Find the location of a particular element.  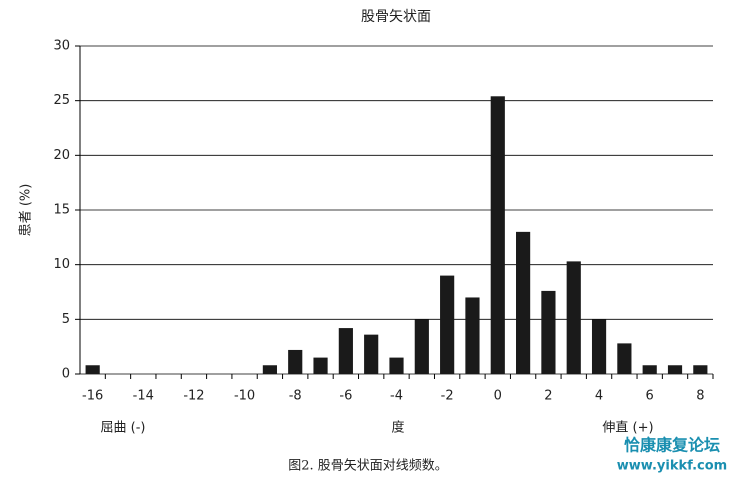

x-tick-label: -16 is located at coordinates (92, 396).